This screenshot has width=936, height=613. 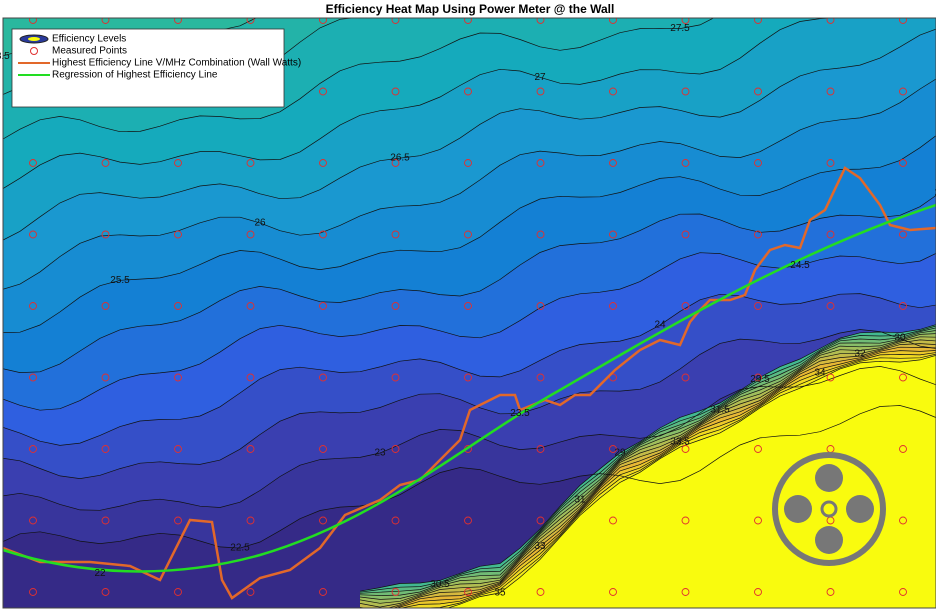 What do you see at coordinates (935, 192) in the screenshot?
I see `contour-label: 25` at bounding box center [935, 192].